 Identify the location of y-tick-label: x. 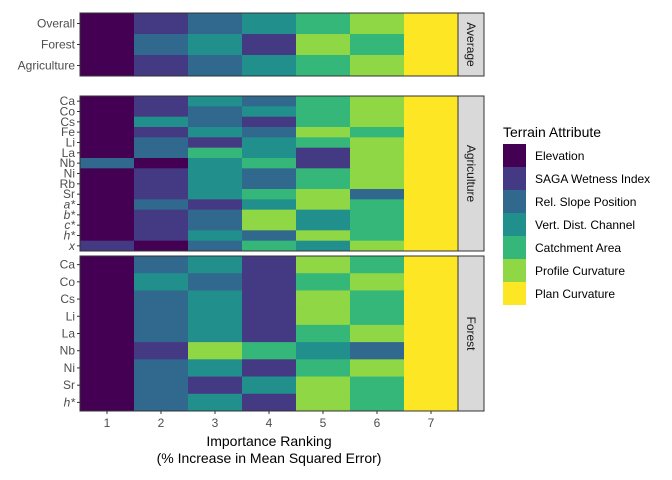
(72, 246).